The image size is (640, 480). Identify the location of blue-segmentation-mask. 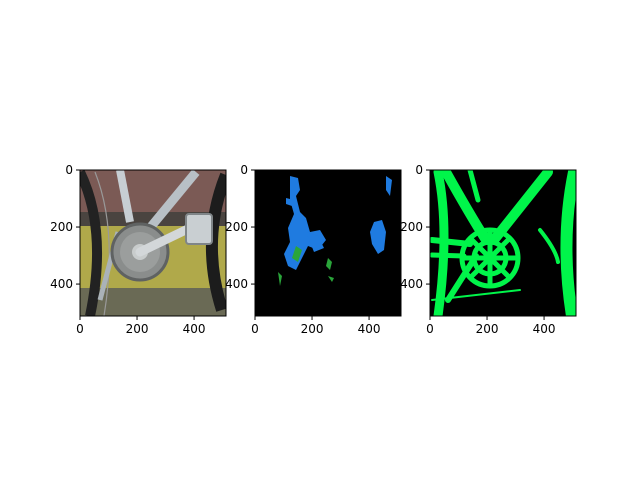
(328, 243).